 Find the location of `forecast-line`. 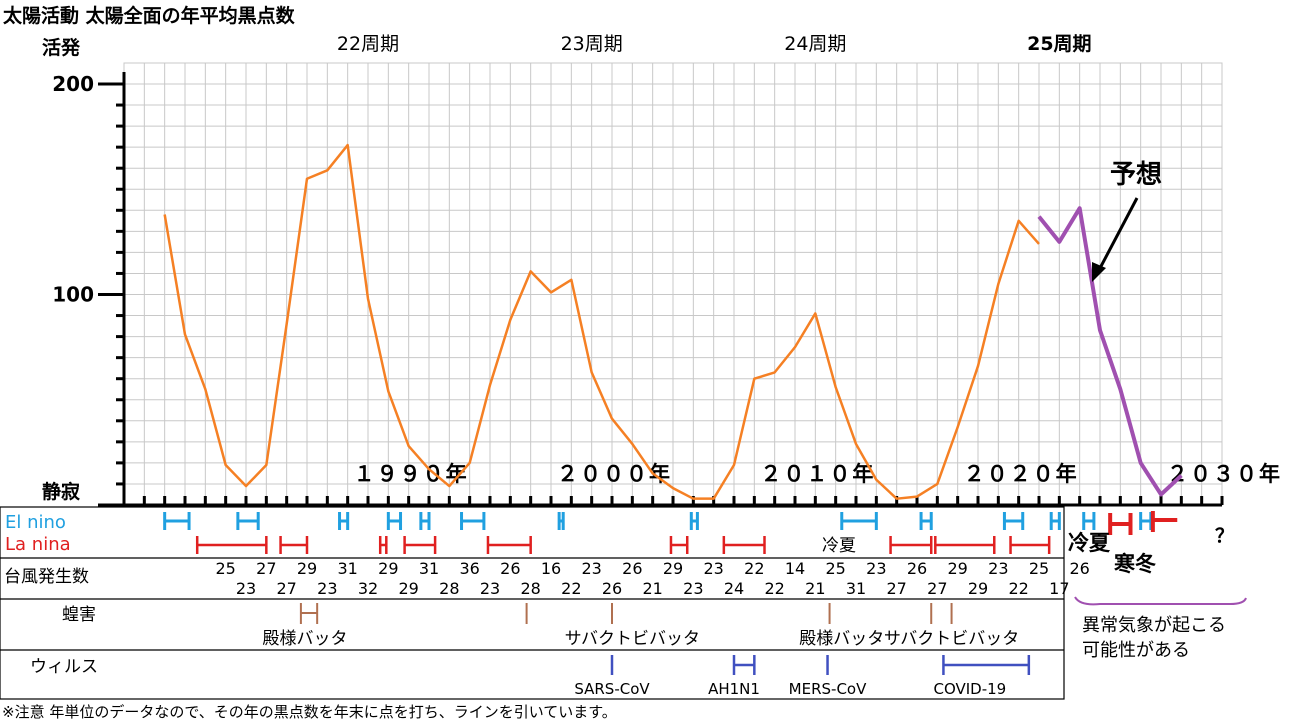

forecast-line is located at coordinates (1110, 351).